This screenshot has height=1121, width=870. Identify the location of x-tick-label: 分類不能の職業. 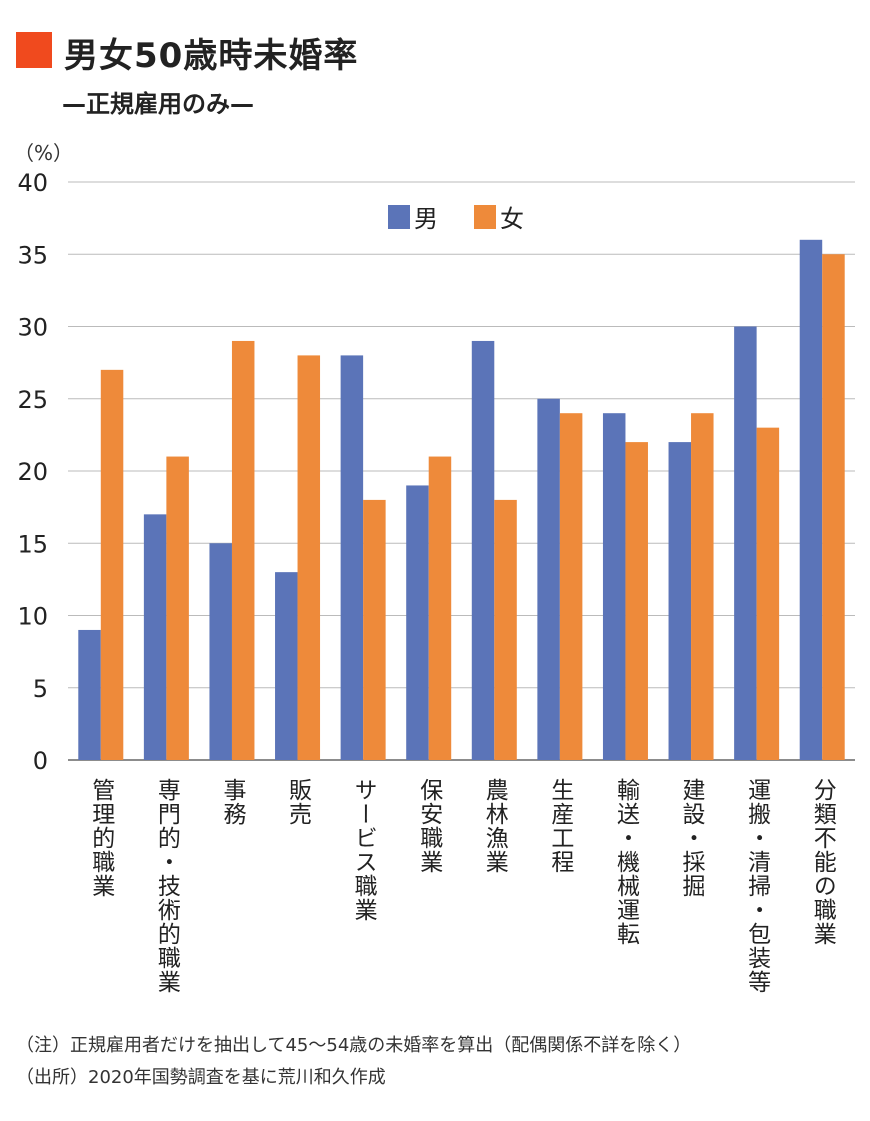
(822, 862).